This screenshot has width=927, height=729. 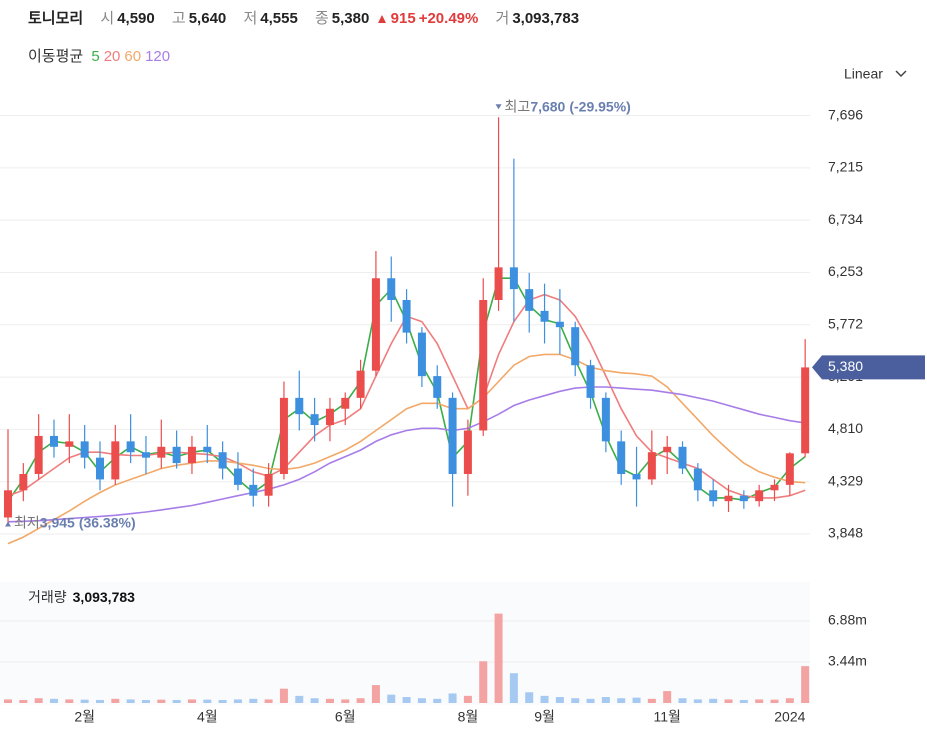 What do you see at coordinates (403, 18) in the screenshot?
I see `change-value: 915` at bounding box center [403, 18].